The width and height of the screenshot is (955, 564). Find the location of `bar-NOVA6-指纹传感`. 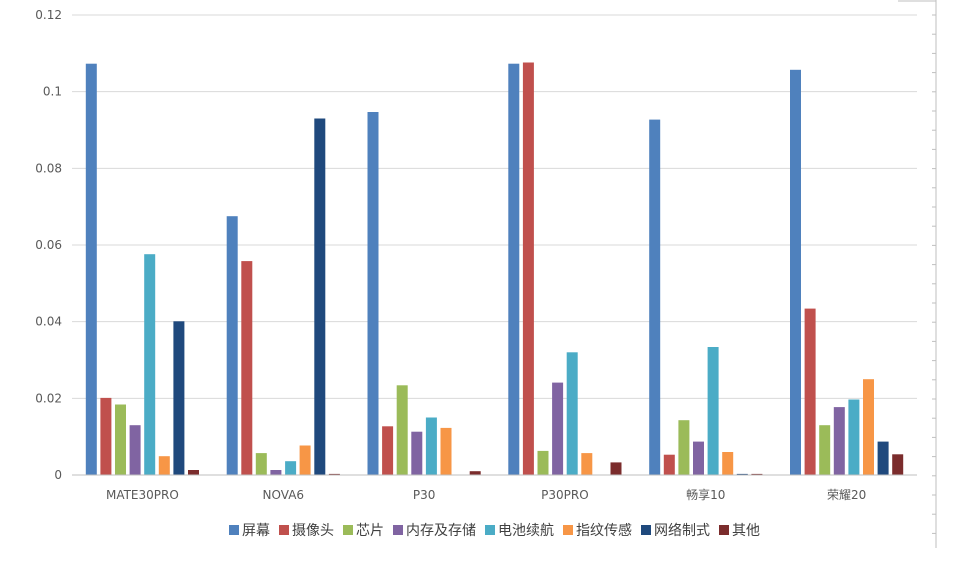

bar-NOVA6-指纹传感 is located at coordinates (305, 460).